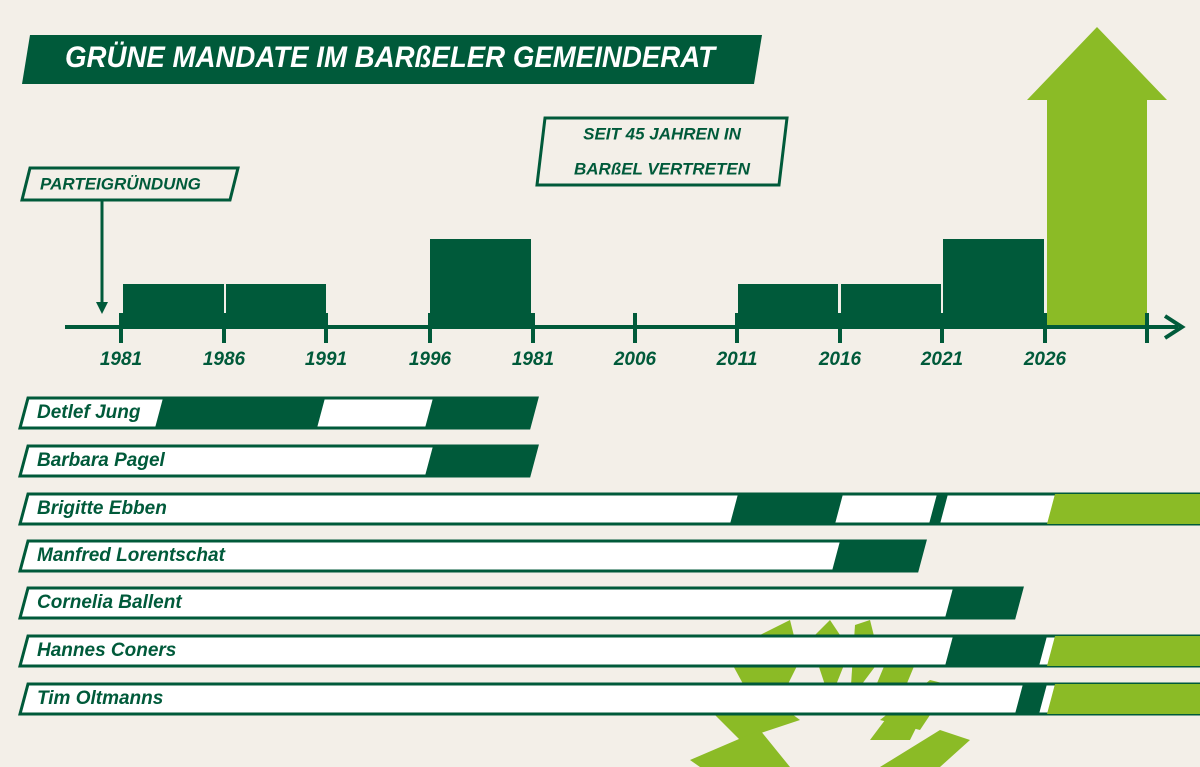  What do you see at coordinates (326, 359) in the screenshot?
I see `year-label: 1991` at bounding box center [326, 359].